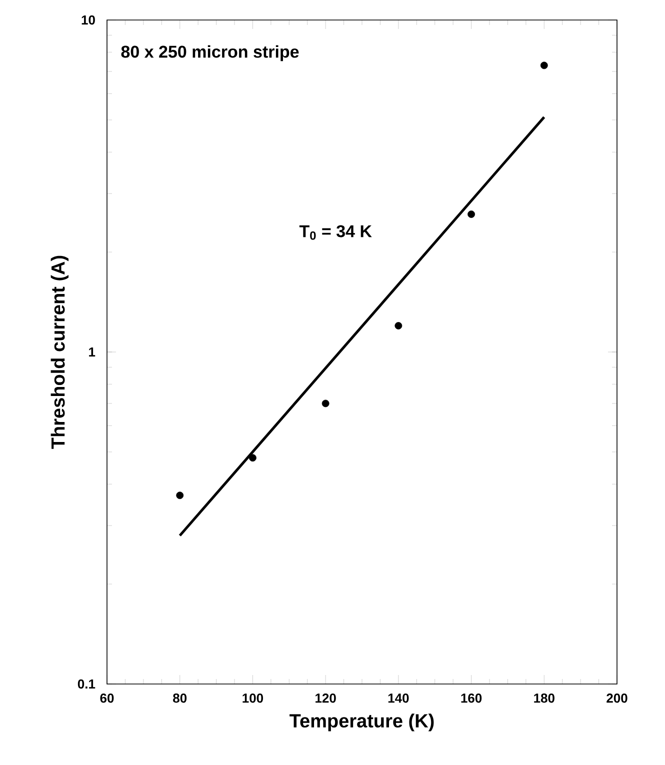  I want to click on annotation: T$_{0}$ = 34 K, so click(335, 232).